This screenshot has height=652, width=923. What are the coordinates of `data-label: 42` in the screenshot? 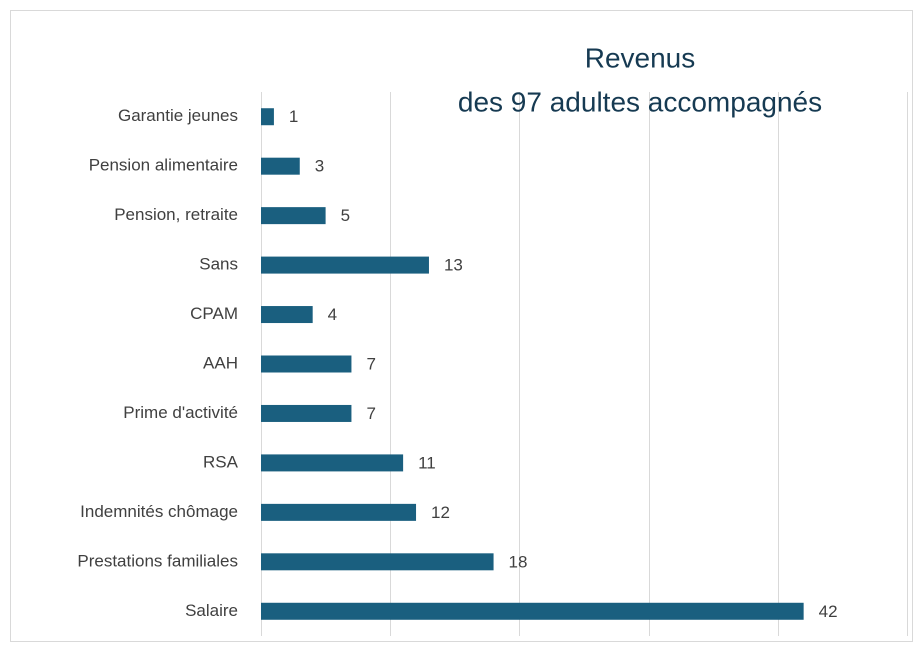 It's located at (828, 611).